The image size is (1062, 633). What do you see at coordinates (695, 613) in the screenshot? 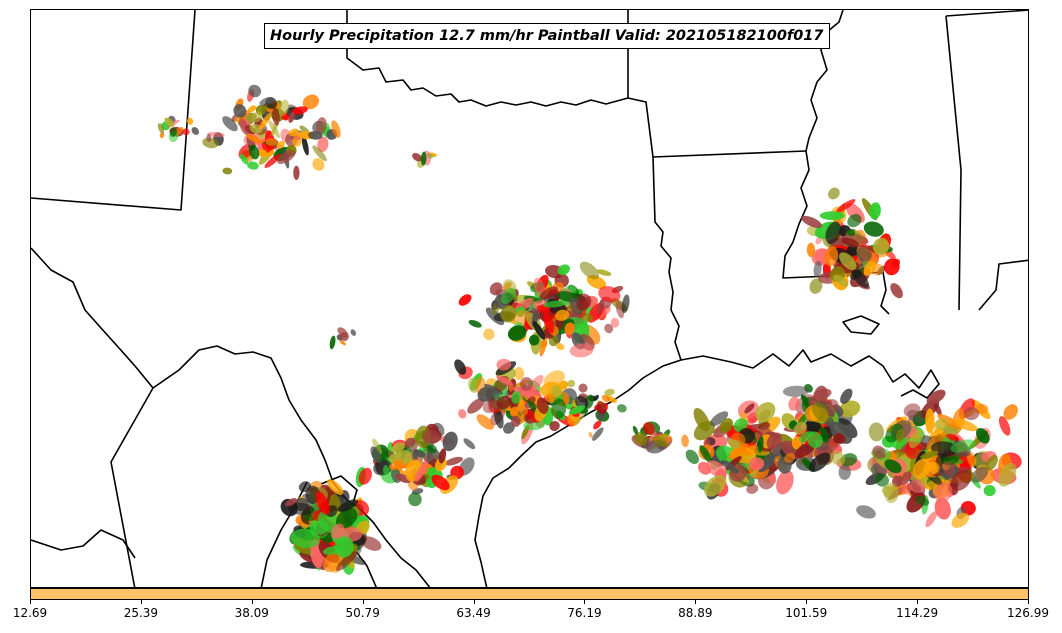
I see `colorbar-tick-label: 88.89` at bounding box center [695, 613].